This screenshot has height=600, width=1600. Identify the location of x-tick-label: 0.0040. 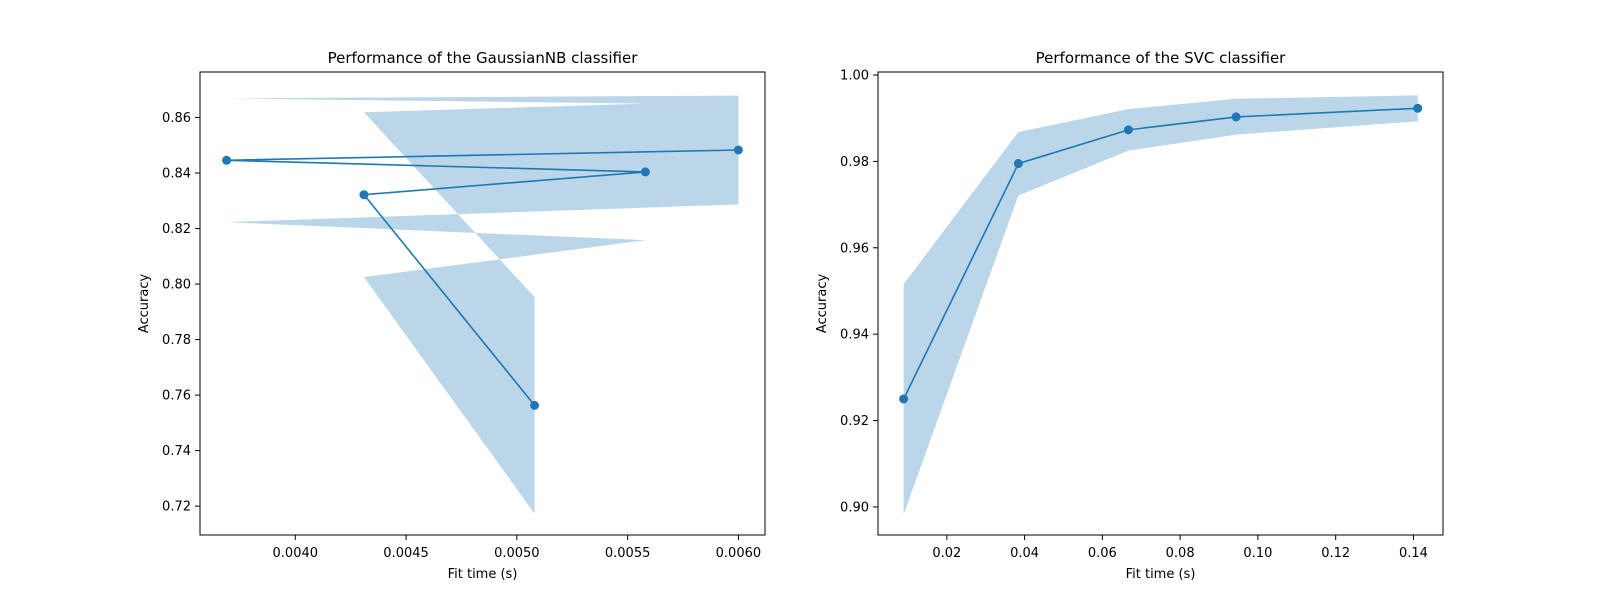
(296, 553).